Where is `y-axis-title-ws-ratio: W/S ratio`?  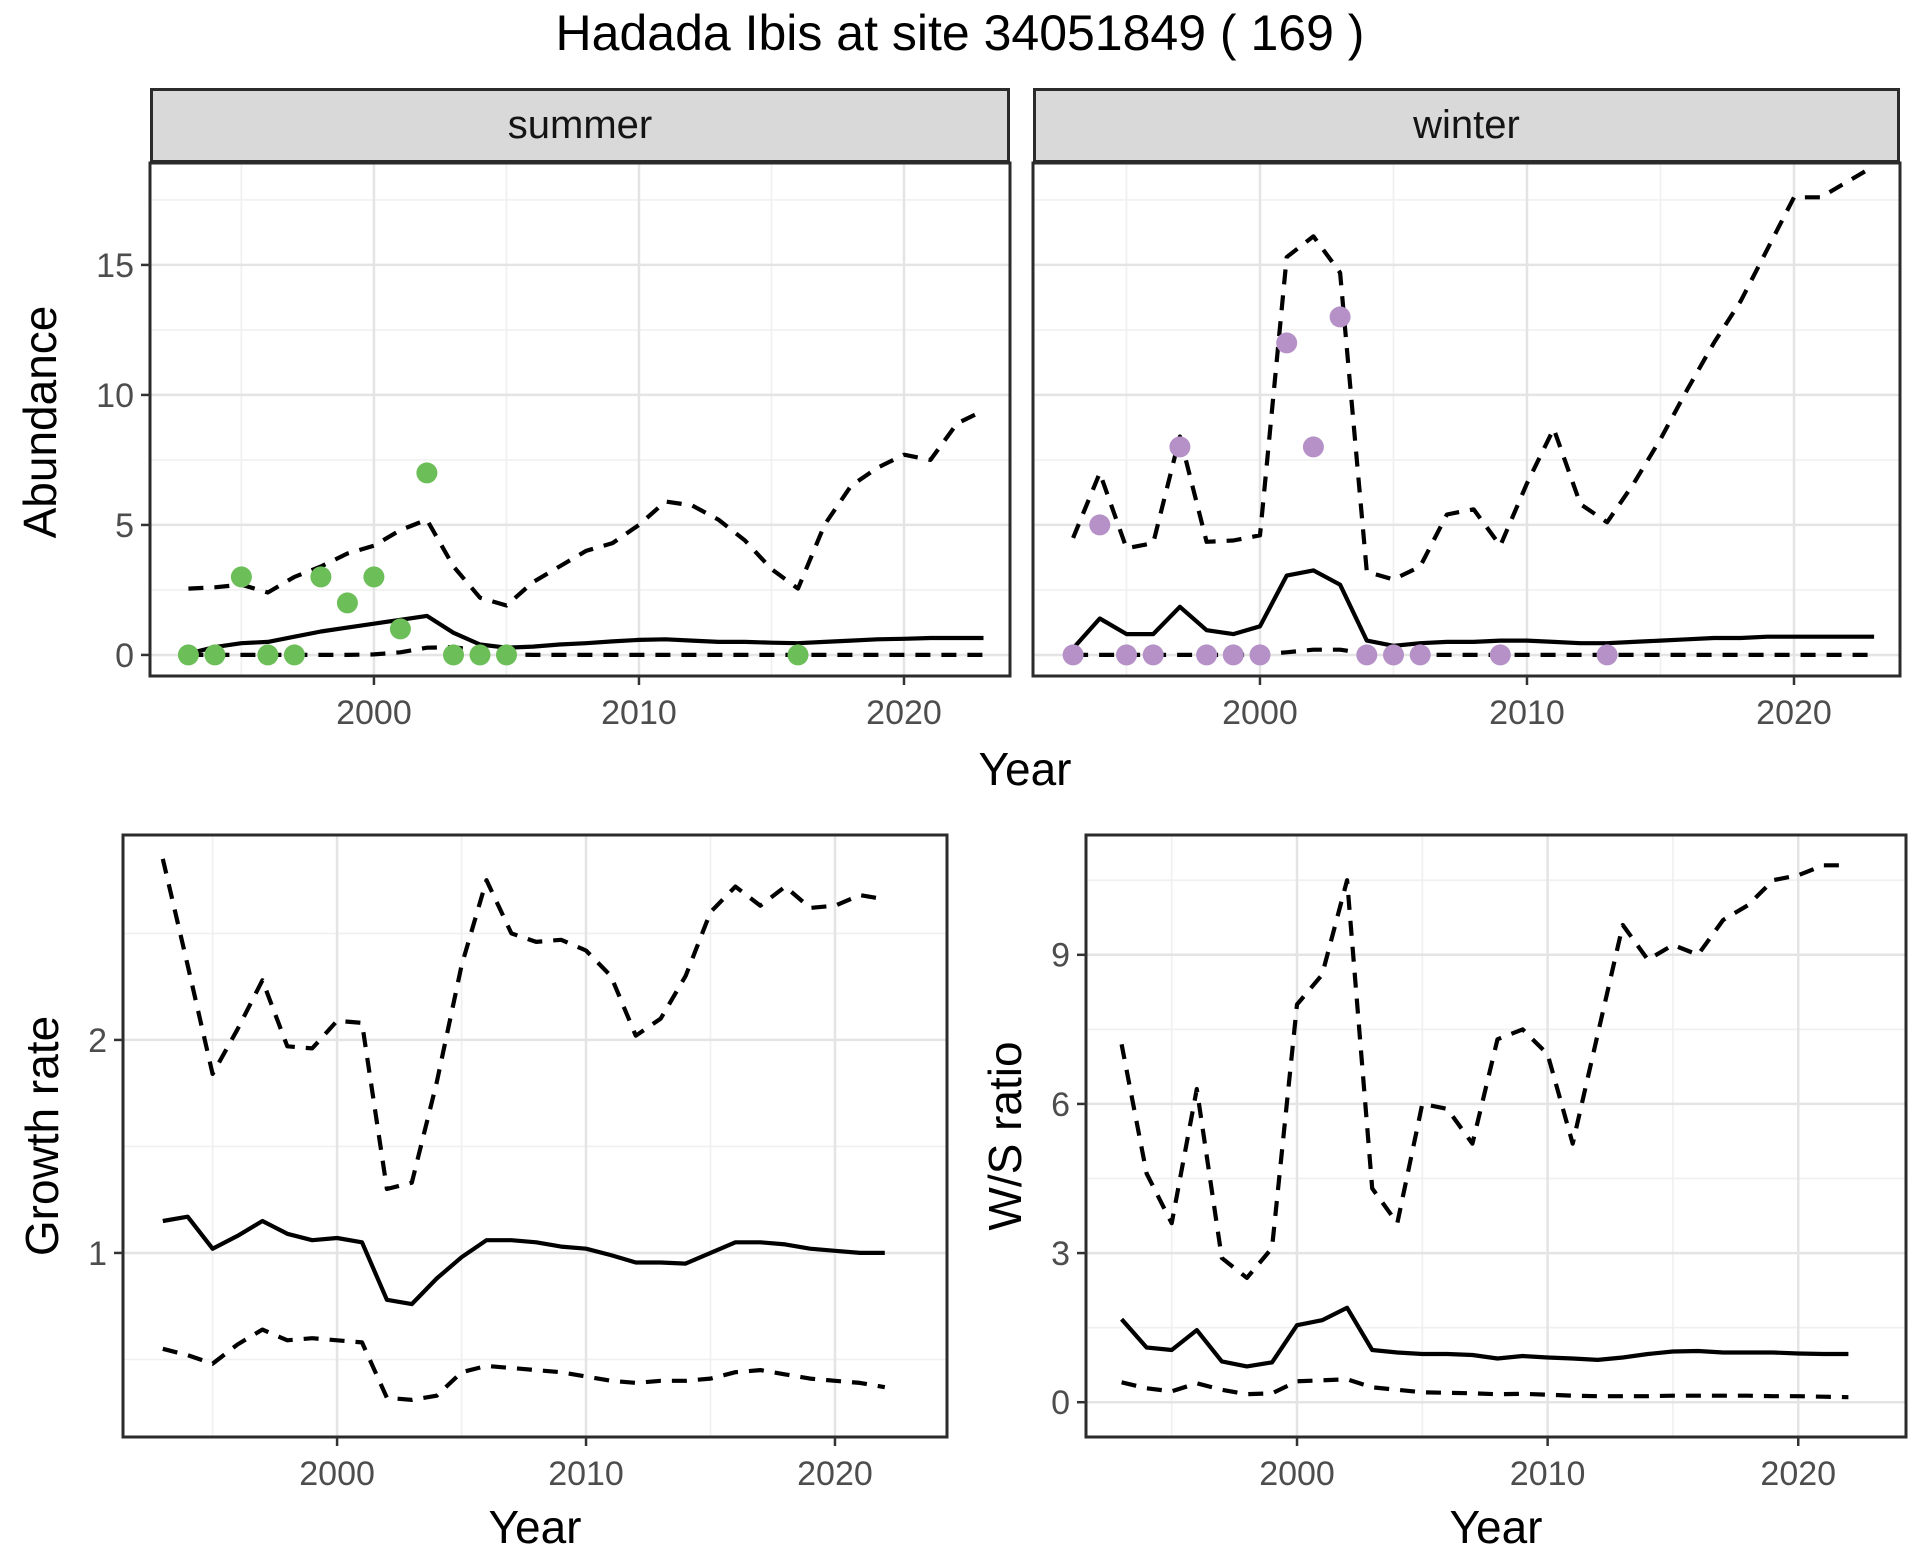
y-axis-title-ws-ratio: W/S ratio is located at coordinates (1005, 1136).